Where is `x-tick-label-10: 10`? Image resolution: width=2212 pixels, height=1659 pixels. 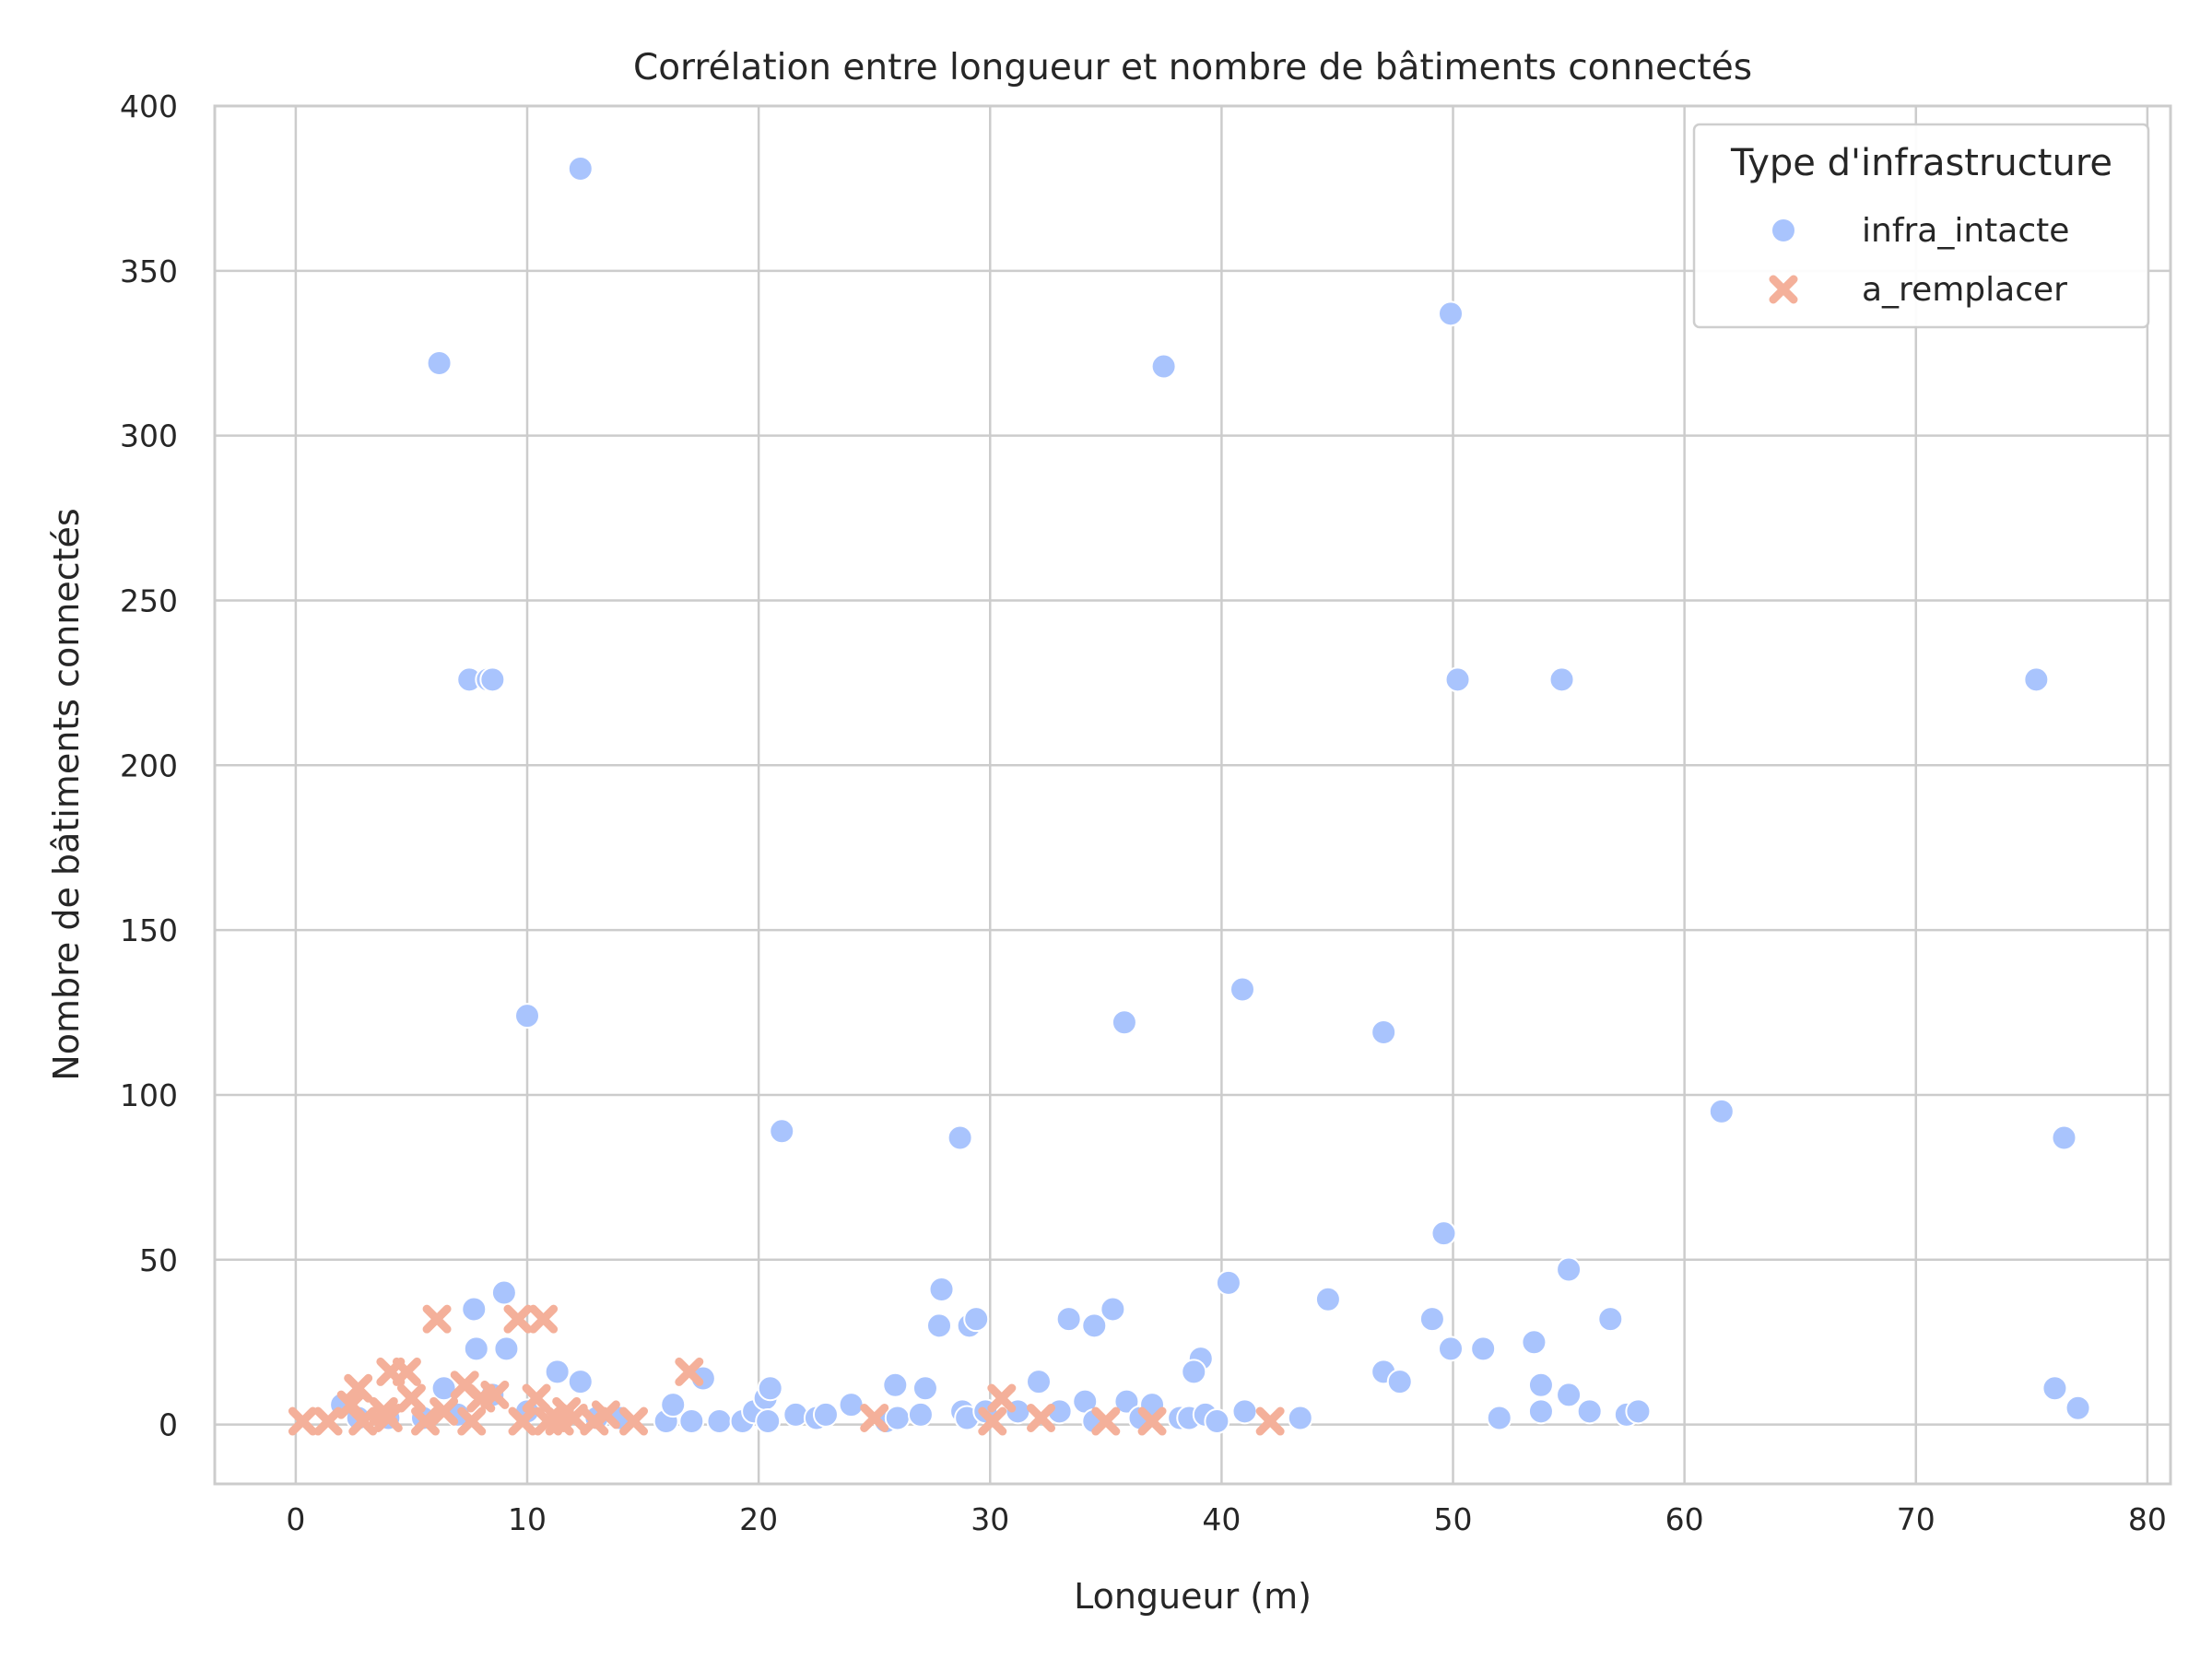
x-tick-label-10: 10 is located at coordinates (527, 1519).